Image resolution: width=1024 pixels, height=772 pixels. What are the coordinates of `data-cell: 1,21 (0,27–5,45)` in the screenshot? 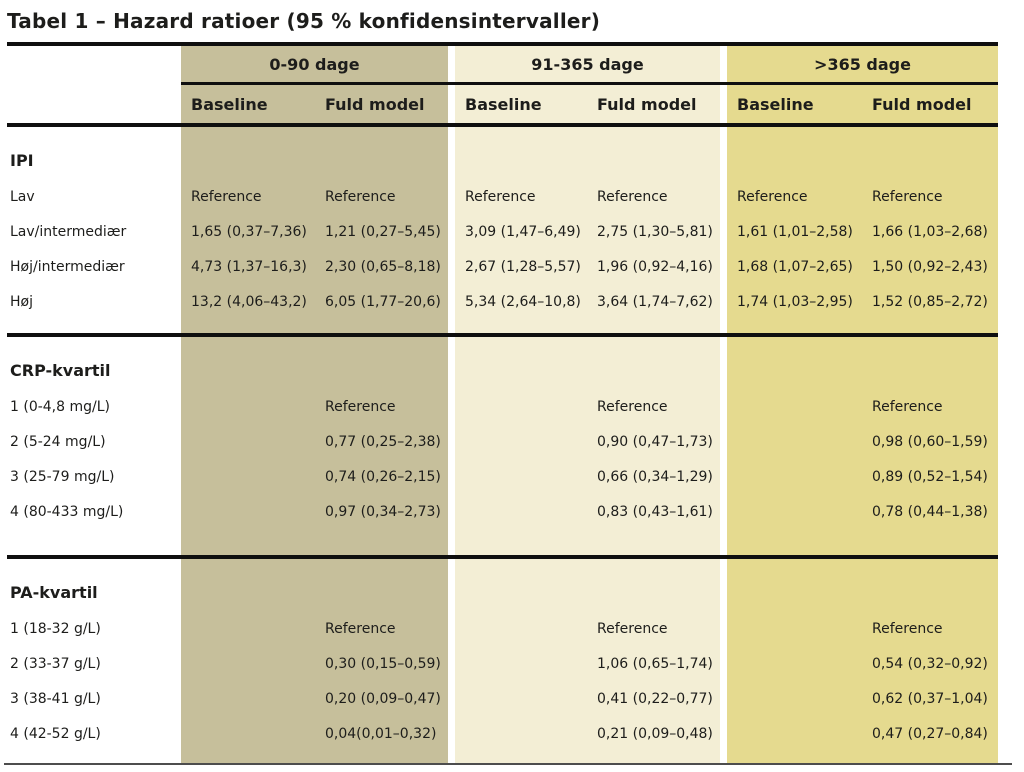 It's located at (381, 231).